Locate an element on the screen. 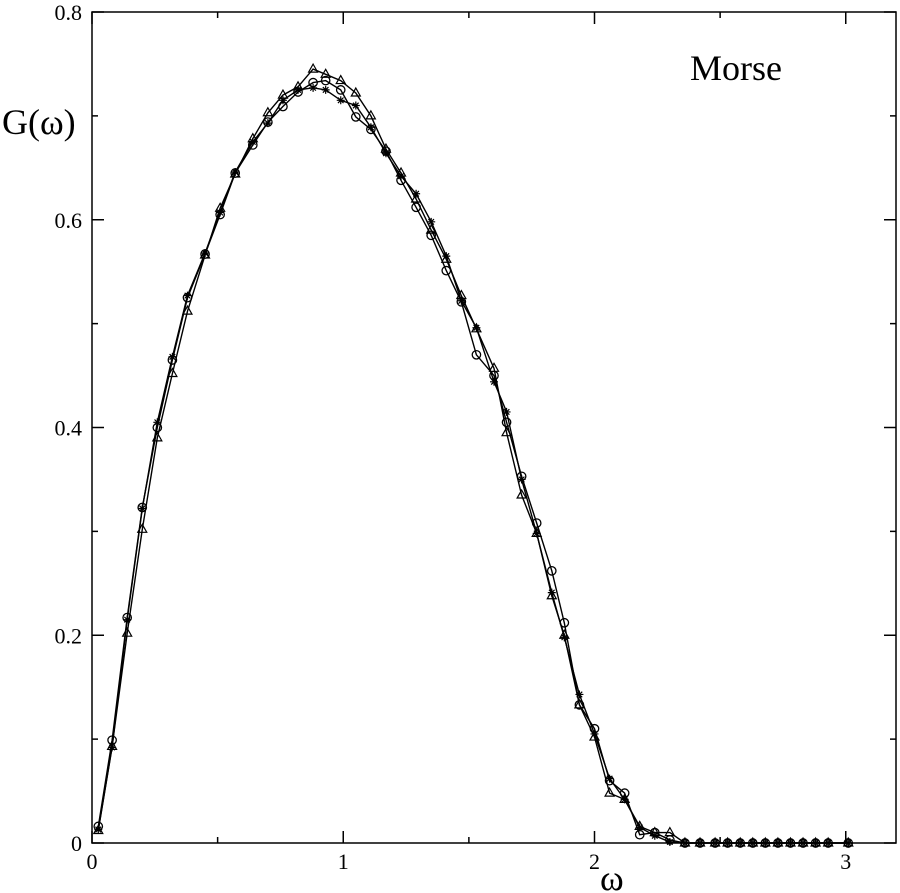 This screenshot has width=900, height=893. y-axis-title: G(ω) is located at coordinates (39, 122).